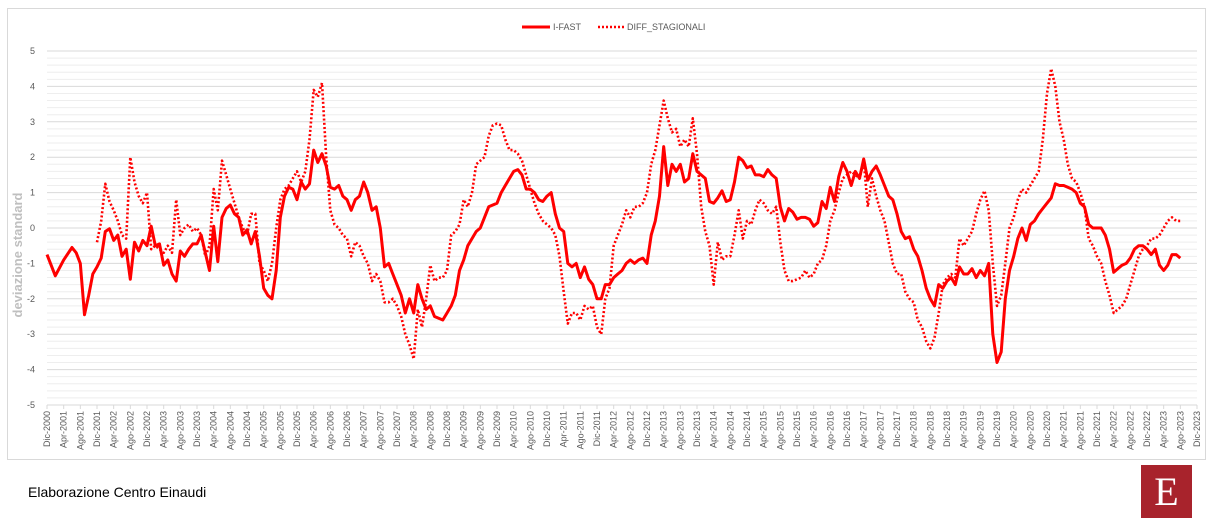  Describe the element at coordinates (480, 430) in the screenshot. I see `x-tick-label: Ago-2009` at that location.